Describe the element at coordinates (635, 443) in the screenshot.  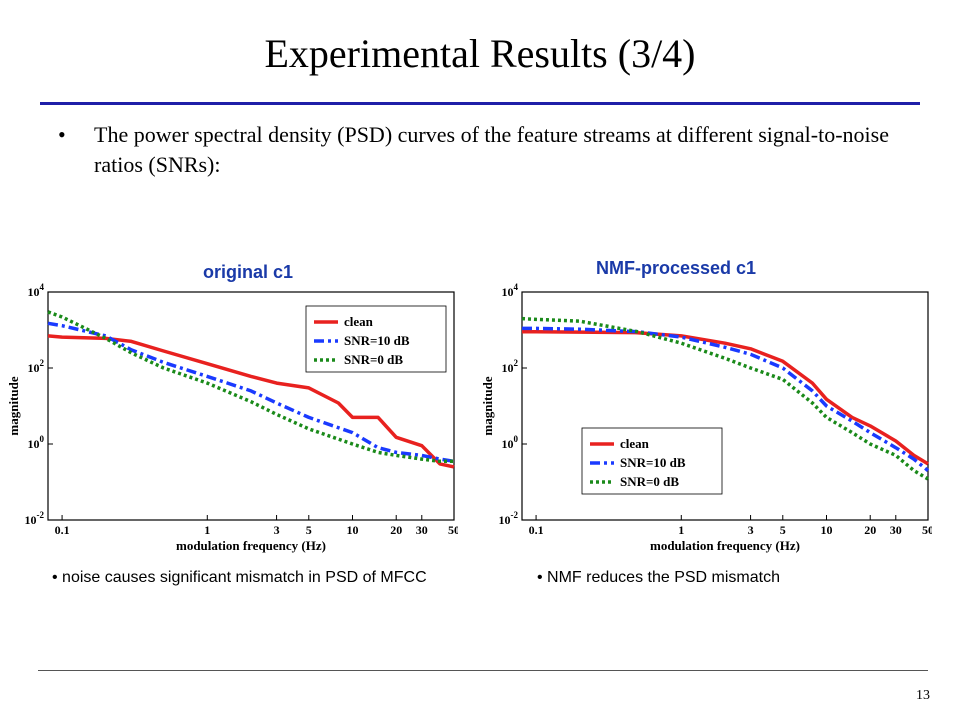
I see `right-legend-label: clean` at that location.